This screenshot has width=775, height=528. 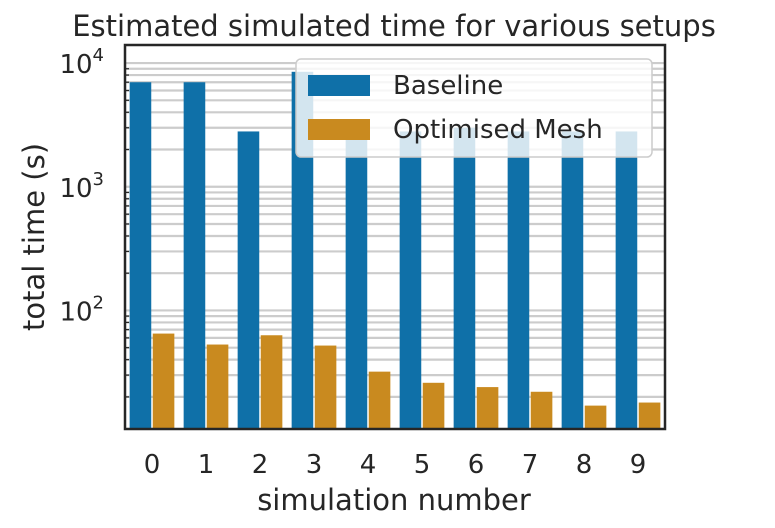 What do you see at coordinates (584, 465) in the screenshot?
I see `x-tick-label: 8` at bounding box center [584, 465].